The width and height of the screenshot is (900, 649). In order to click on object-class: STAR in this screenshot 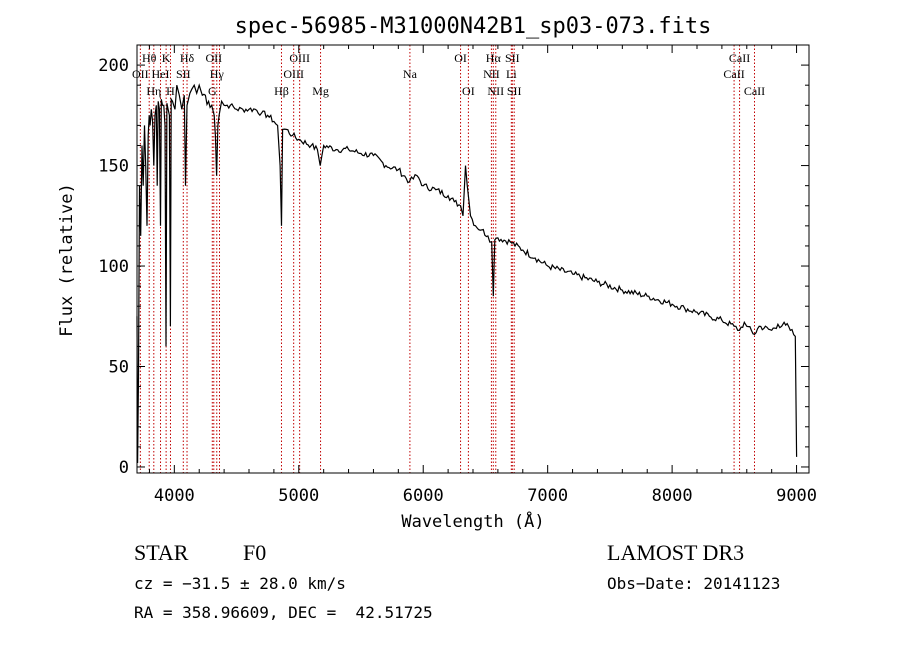, I will do `click(161, 552)`.